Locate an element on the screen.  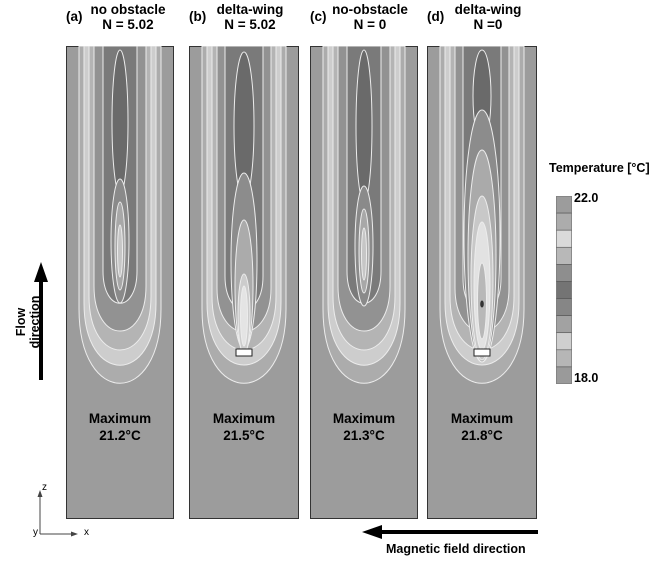
delta-wing-obstacle-d is located at coordinates (482, 352).